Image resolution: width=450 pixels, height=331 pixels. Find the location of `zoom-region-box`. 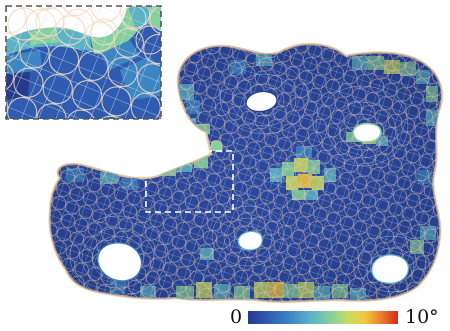

zoom-region-box is located at coordinates (189, 181).